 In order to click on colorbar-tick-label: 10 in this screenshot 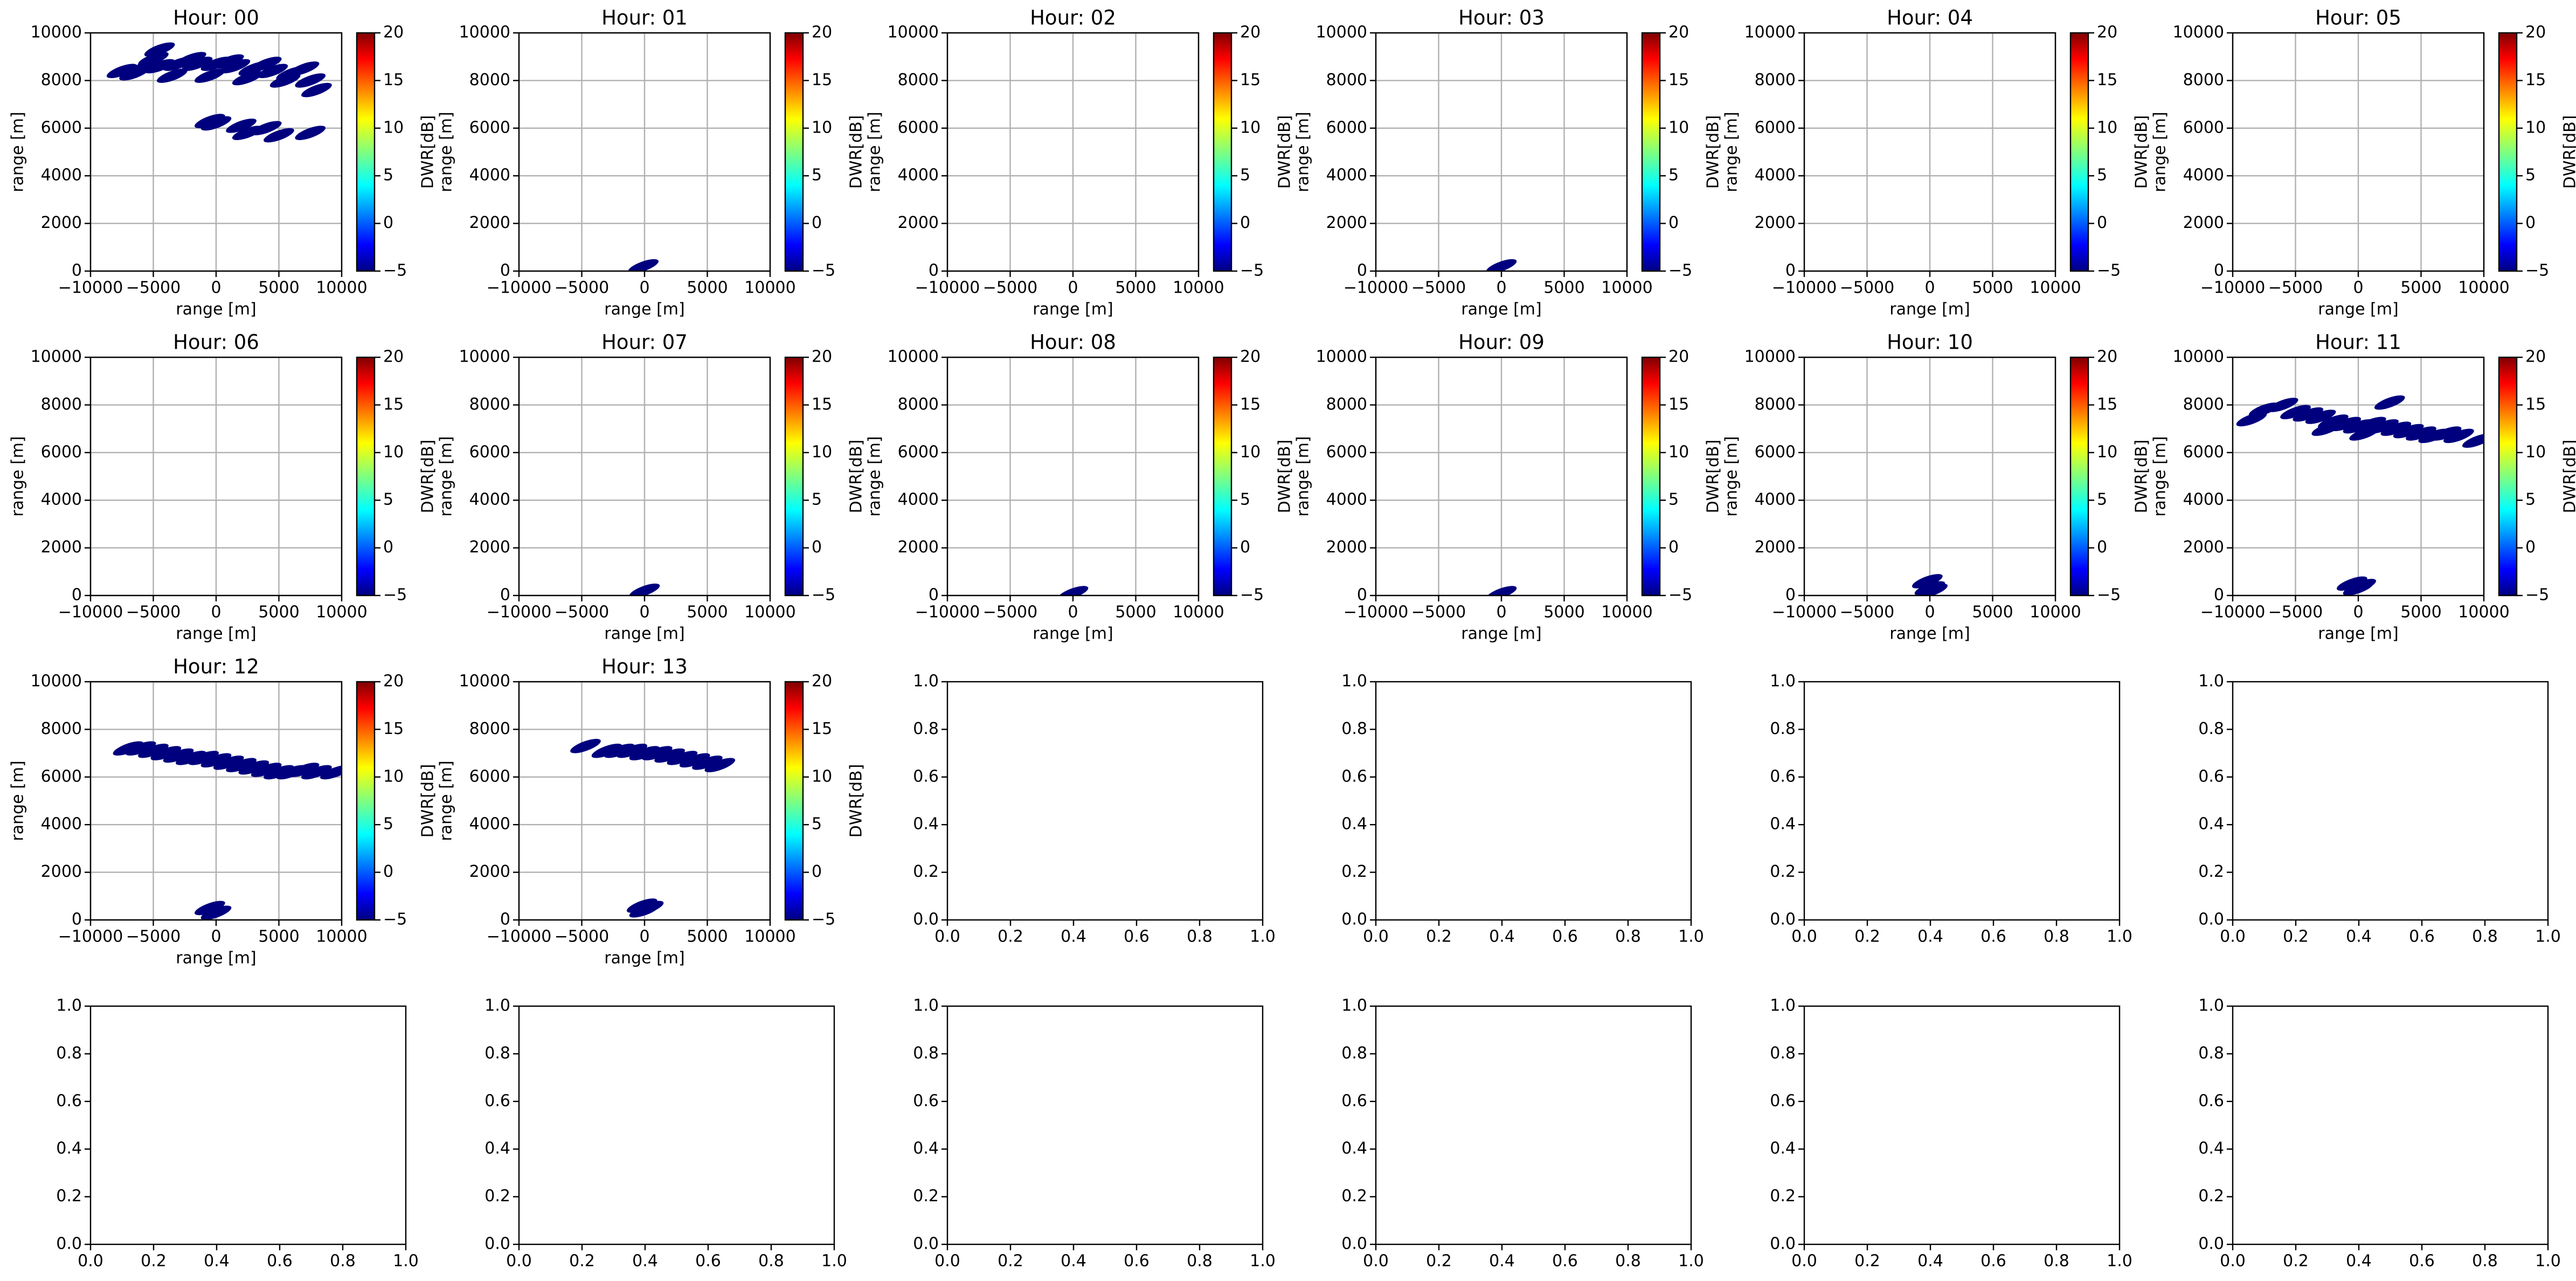, I will do `click(822, 451)`.